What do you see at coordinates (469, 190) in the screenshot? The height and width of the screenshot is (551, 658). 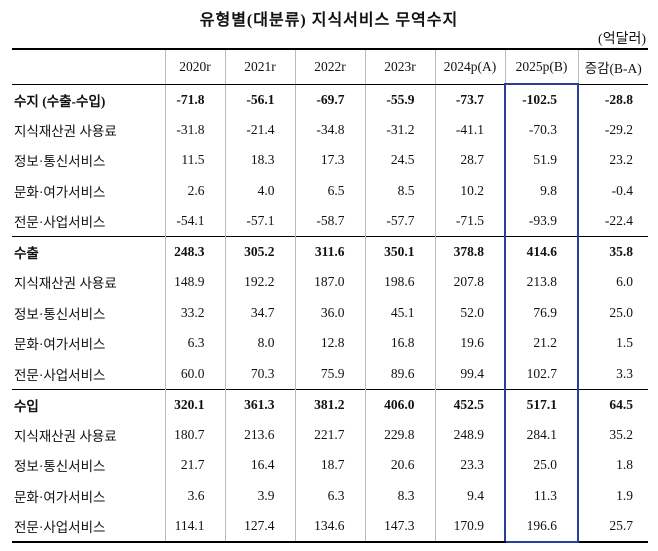 I see `value-cell: 10.2` at bounding box center [469, 190].